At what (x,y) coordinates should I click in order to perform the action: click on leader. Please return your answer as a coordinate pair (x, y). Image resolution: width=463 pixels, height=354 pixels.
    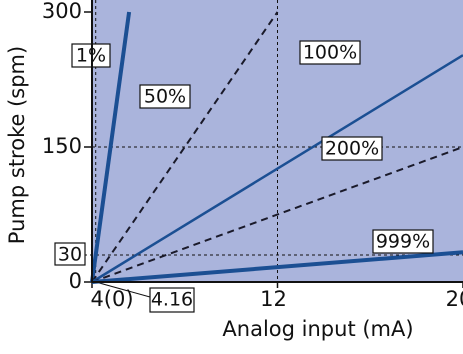
    Looking at the image, I should click on (123, 289).